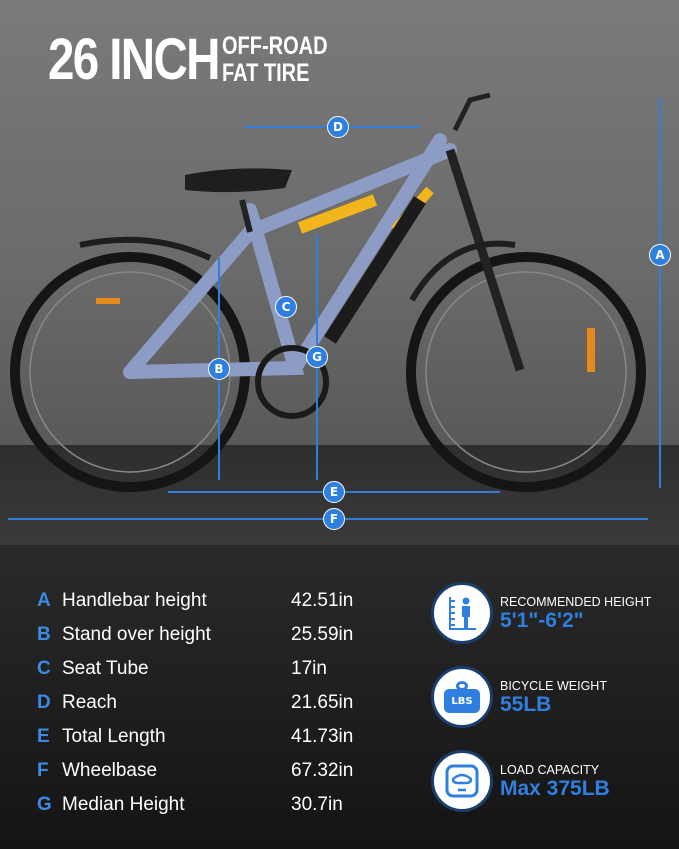  I want to click on fork, so click(485, 260).